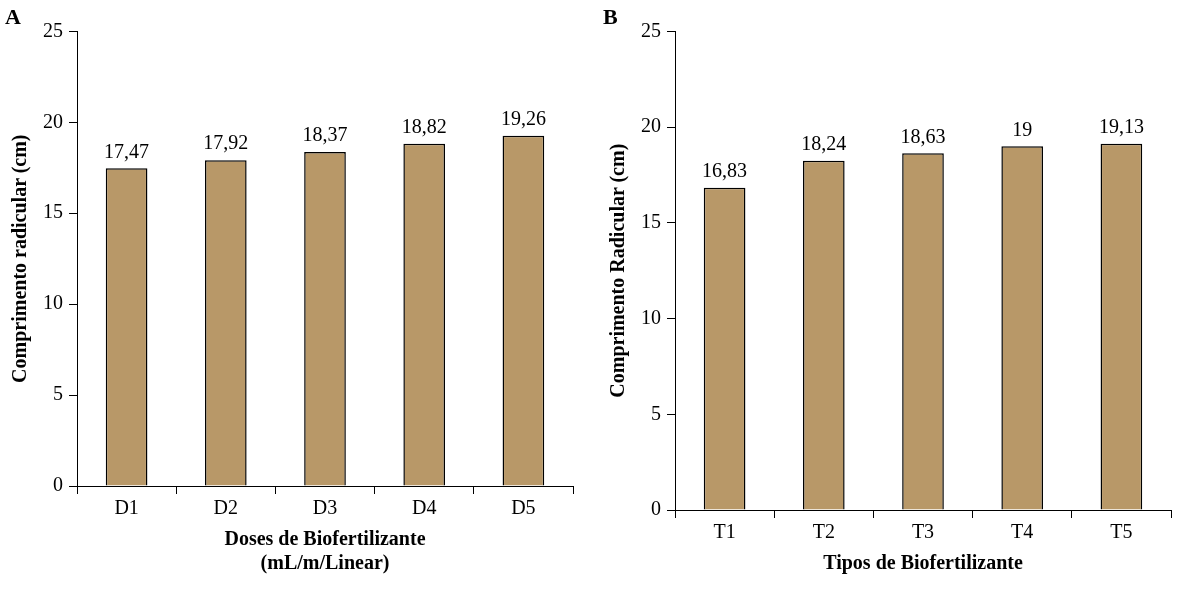 This screenshot has width=1197, height=590. What do you see at coordinates (923, 563) in the screenshot?
I see `x-axis-title: Tipos de Biofertilizante` at bounding box center [923, 563].